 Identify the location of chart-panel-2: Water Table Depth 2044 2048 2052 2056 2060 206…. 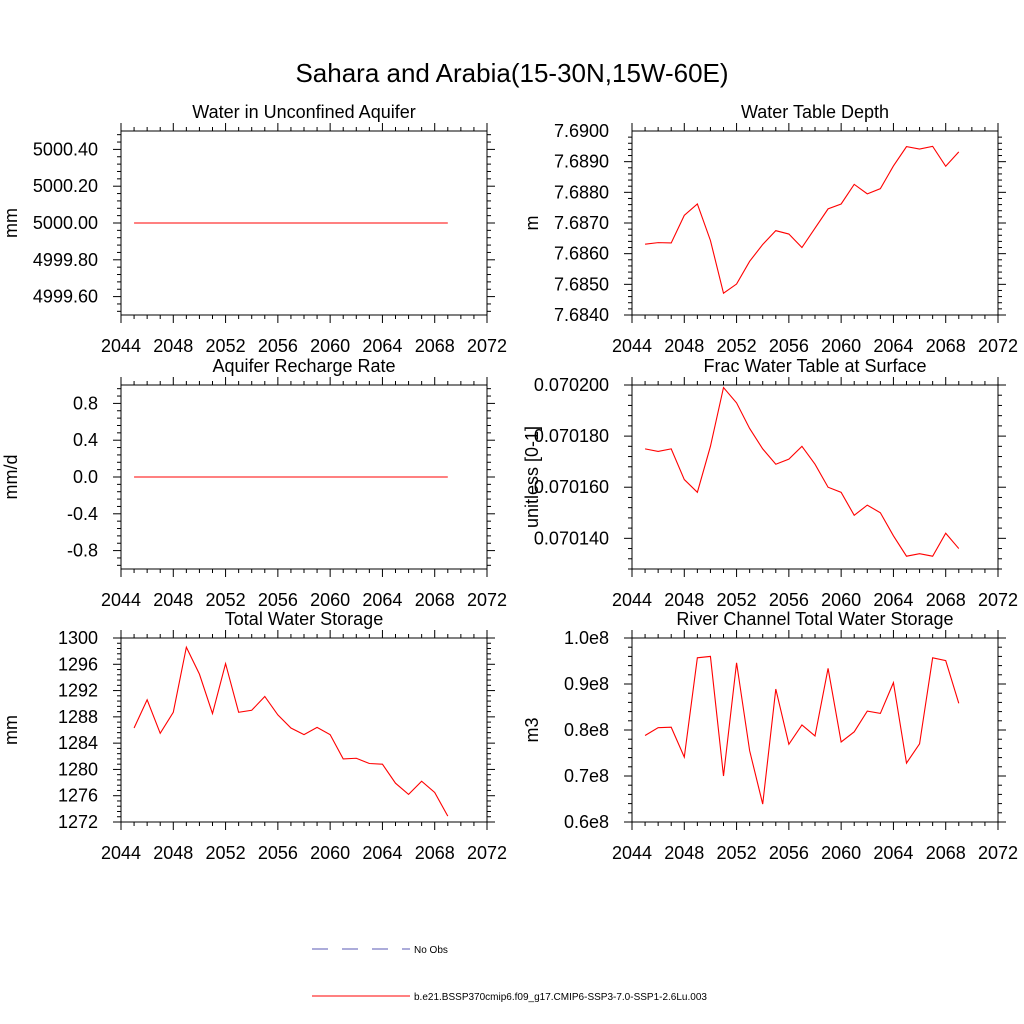
(770, 229).